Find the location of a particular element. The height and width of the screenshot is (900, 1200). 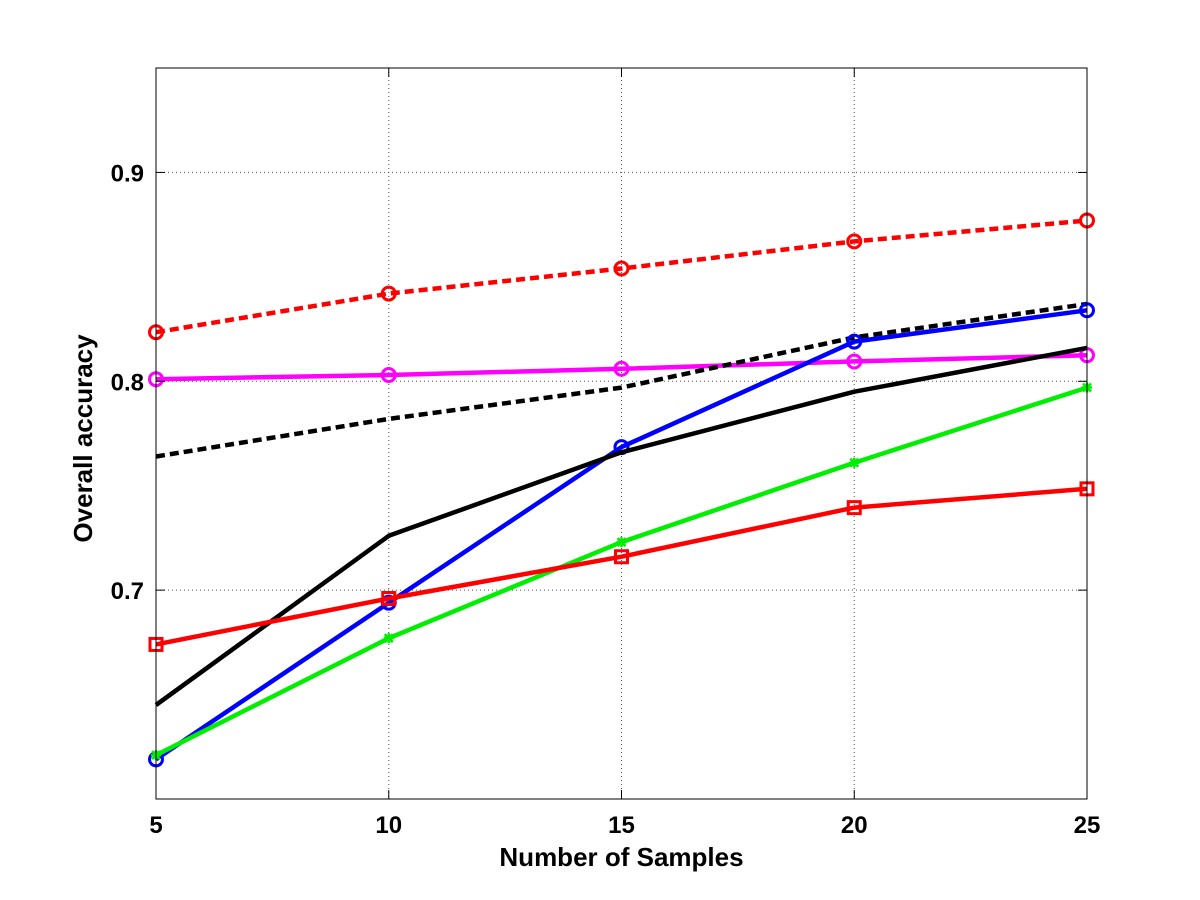

x-tick-label: 5 is located at coordinates (155, 825).